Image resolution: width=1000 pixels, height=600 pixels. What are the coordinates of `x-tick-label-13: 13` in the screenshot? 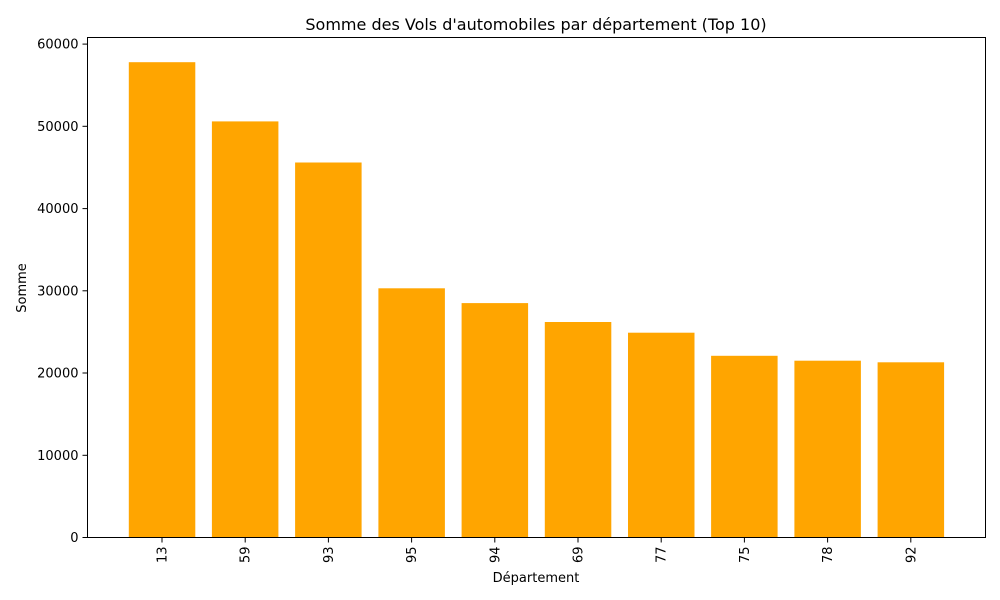 It's located at (163, 555).